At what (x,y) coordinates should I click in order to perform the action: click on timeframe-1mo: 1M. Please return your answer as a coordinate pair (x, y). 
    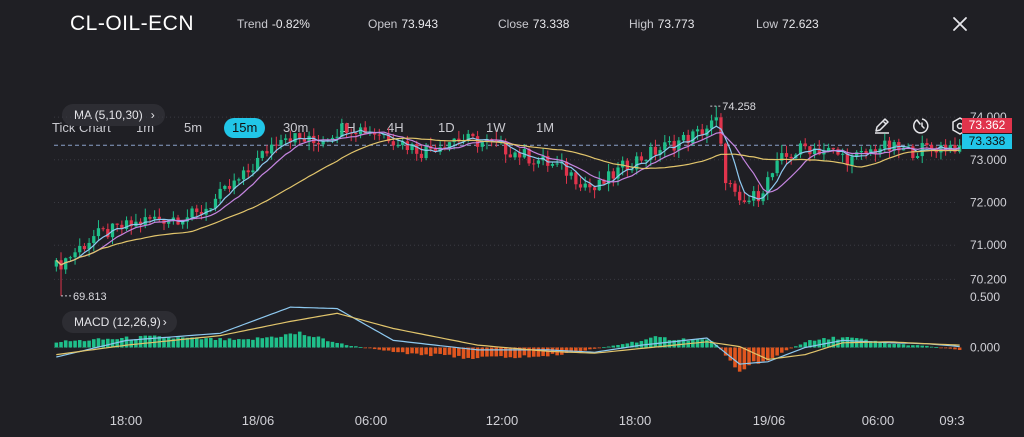
    Looking at the image, I should click on (545, 127).